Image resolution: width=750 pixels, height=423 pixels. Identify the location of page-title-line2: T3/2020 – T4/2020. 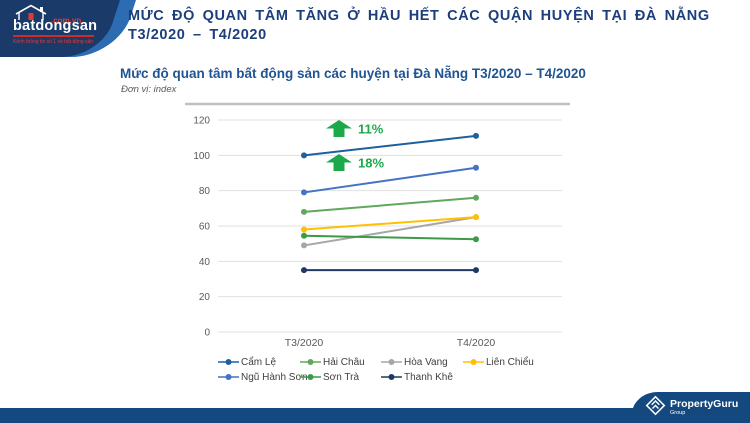
(197, 35).